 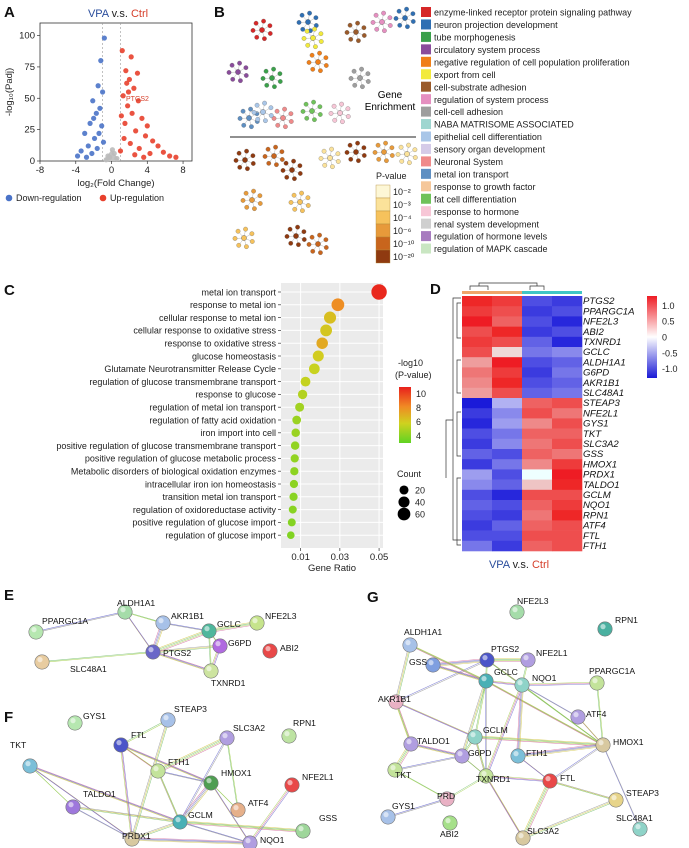 What do you see at coordinates (147, 170) in the screenshot?
I see `volcano-x-tick-label: 4` at bounding box center [147, 170].